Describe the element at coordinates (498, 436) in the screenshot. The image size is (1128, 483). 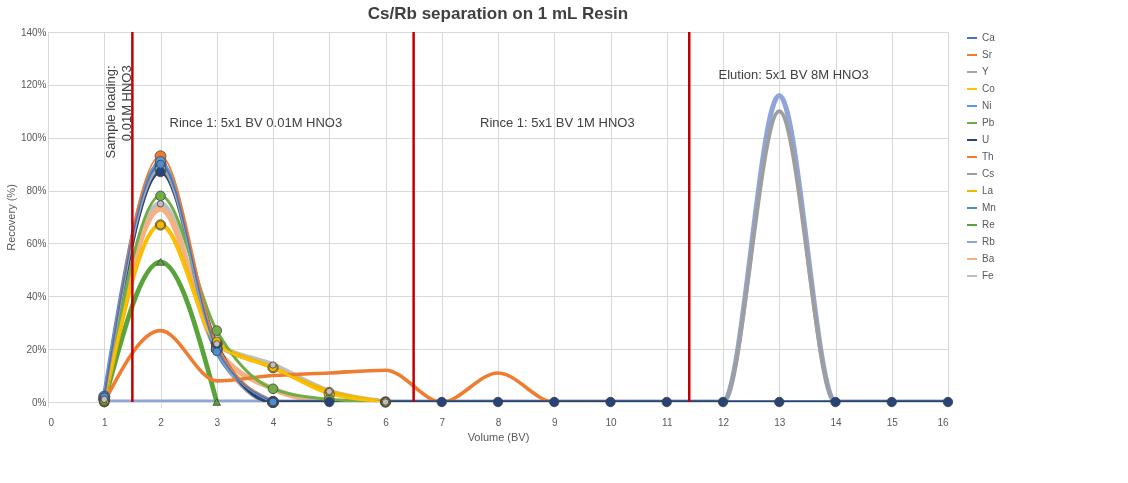
I see `x-axis-title: Volume (BV)` at that location.